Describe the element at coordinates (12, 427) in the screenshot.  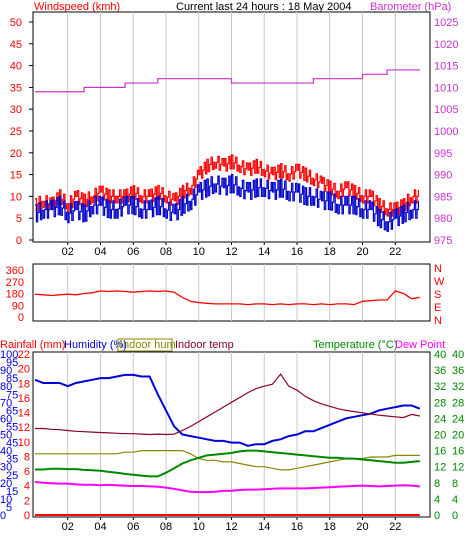
I see `humidity-tick-label: 55` at that location.